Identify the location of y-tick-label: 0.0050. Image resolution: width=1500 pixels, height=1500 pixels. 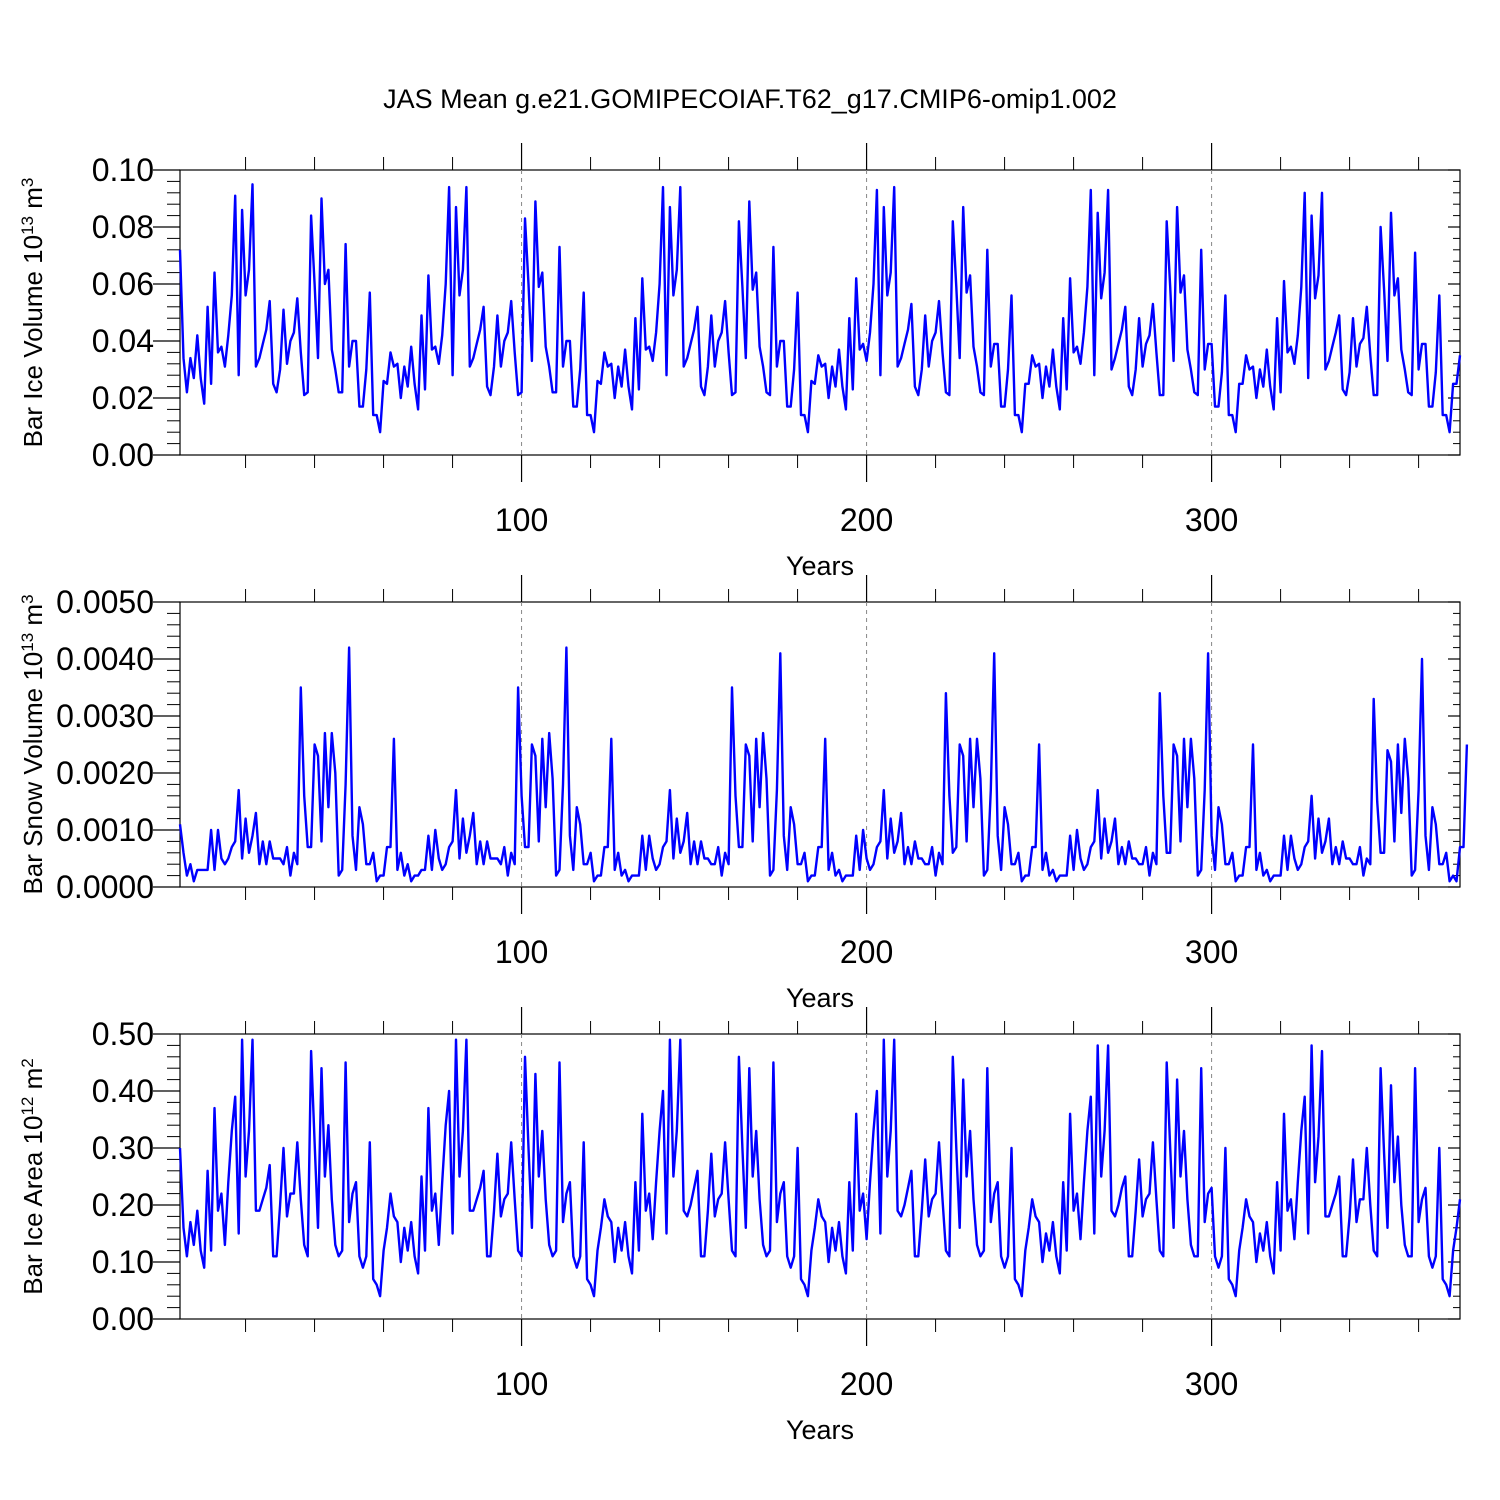
(105, 602).